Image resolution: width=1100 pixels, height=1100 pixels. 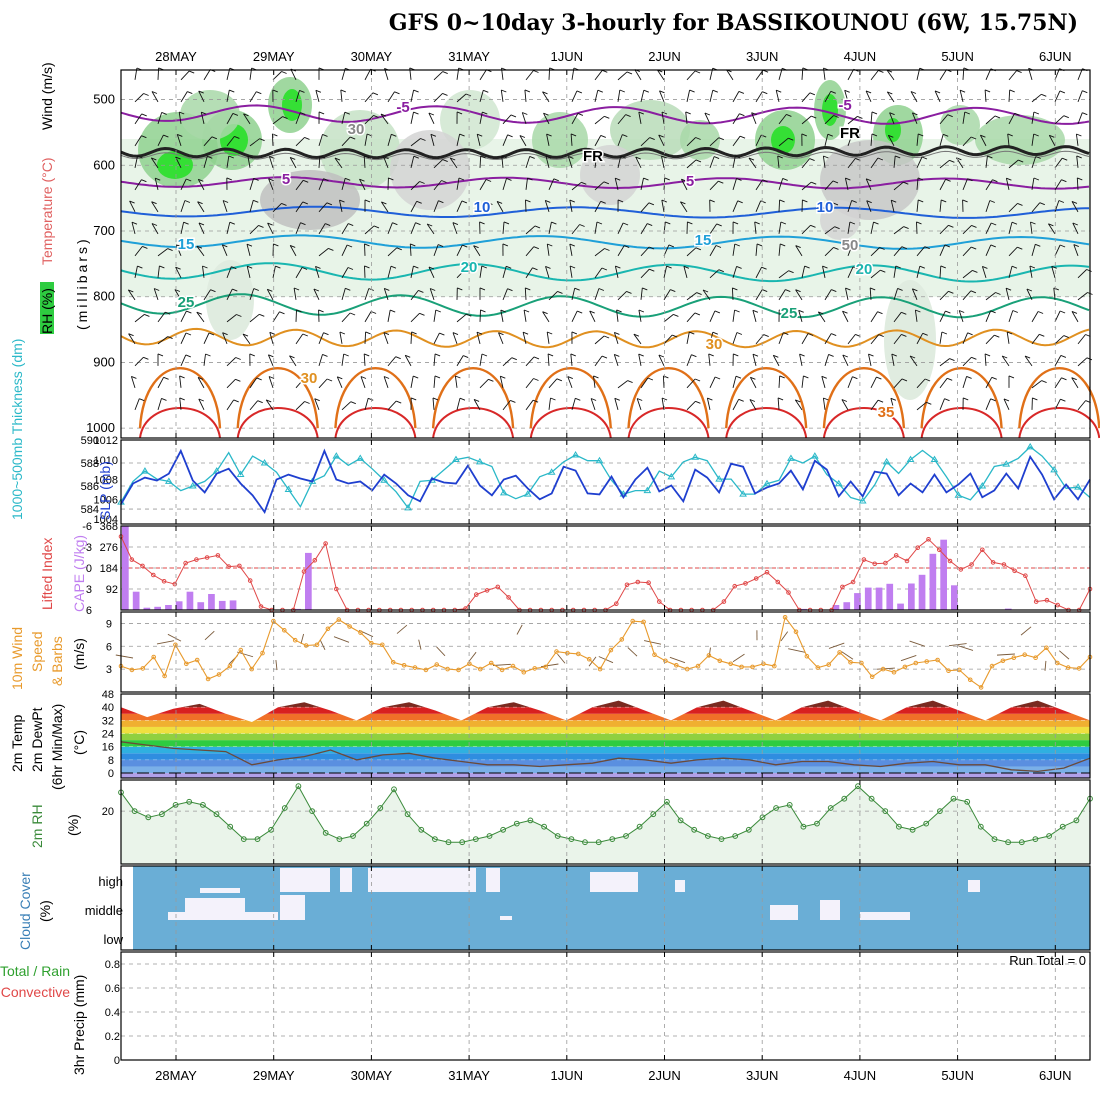 What do you see at coordinates (79, 742) in the screenshot?
I see `temp-unit-label: (°C)` at bounding box center [79, 742].